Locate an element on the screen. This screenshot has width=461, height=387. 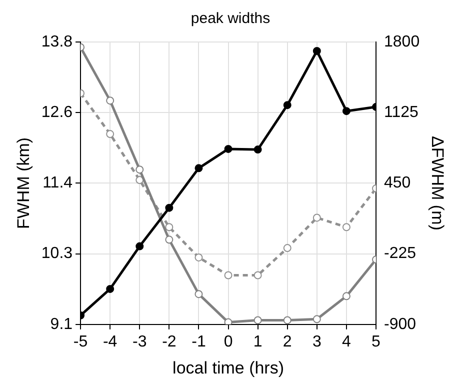
x-tick-label: 0 is located at coordinates (228, 341).